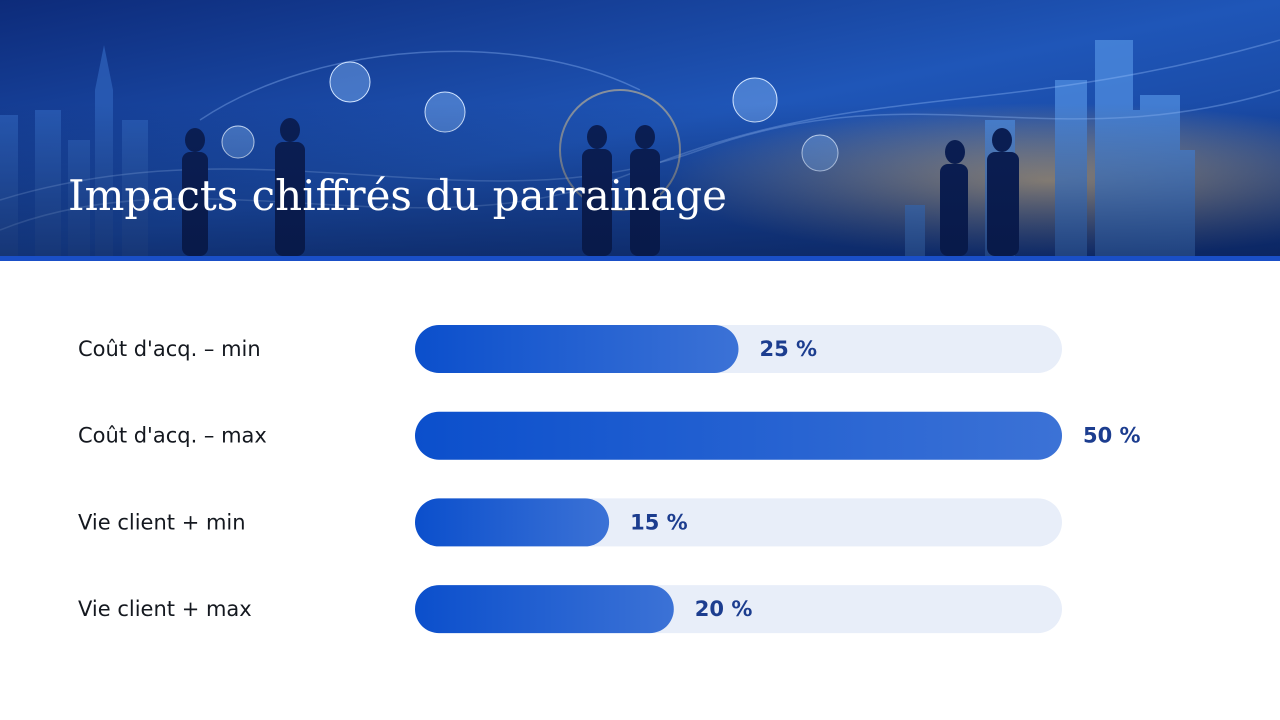  What do you see at coordinates (172, 436) in the screenshot?
I see `category-label: Coût d'acq. – max` at bounding box center [172, 436].